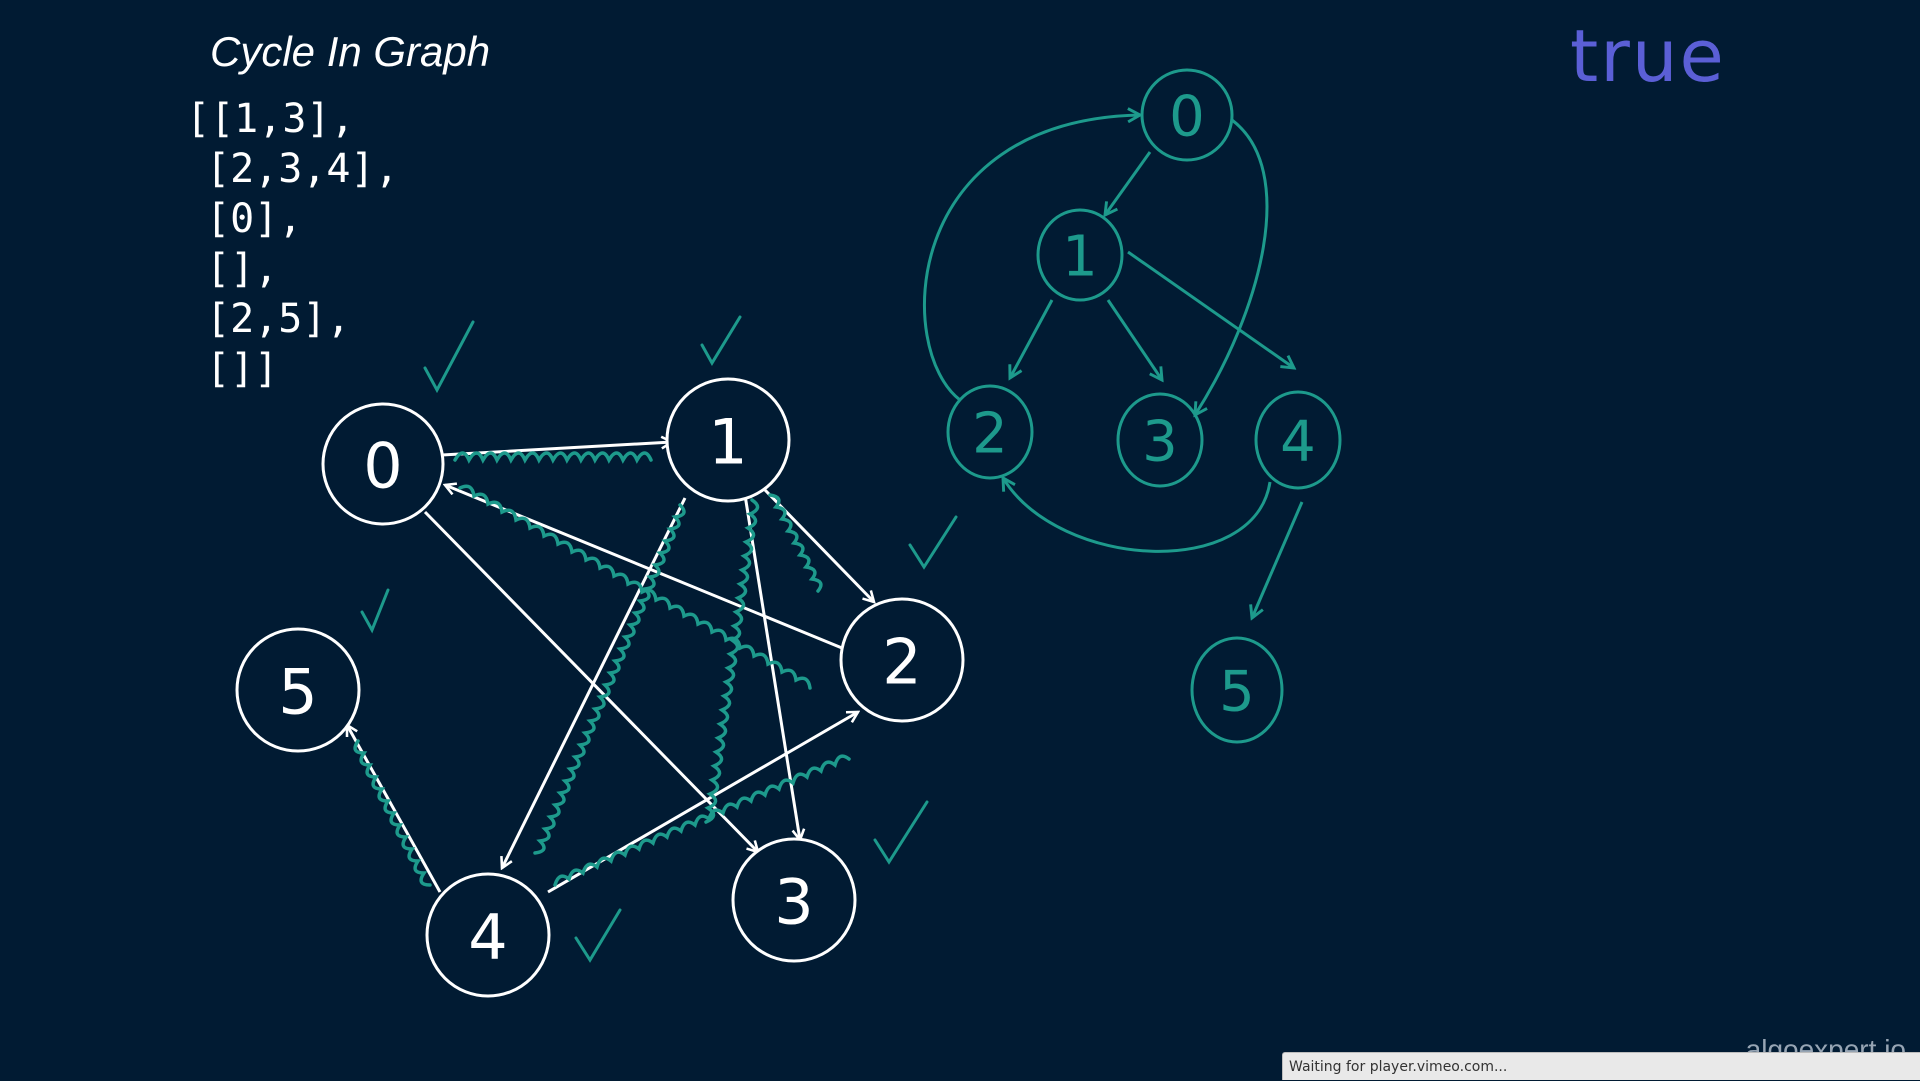 The height and width of the screenshot is (1081, 1920). What do you see at coordinates (242, 269) in the screenshot?
I see `adjacency-row-3: [],` at bounding box center [242, 269].